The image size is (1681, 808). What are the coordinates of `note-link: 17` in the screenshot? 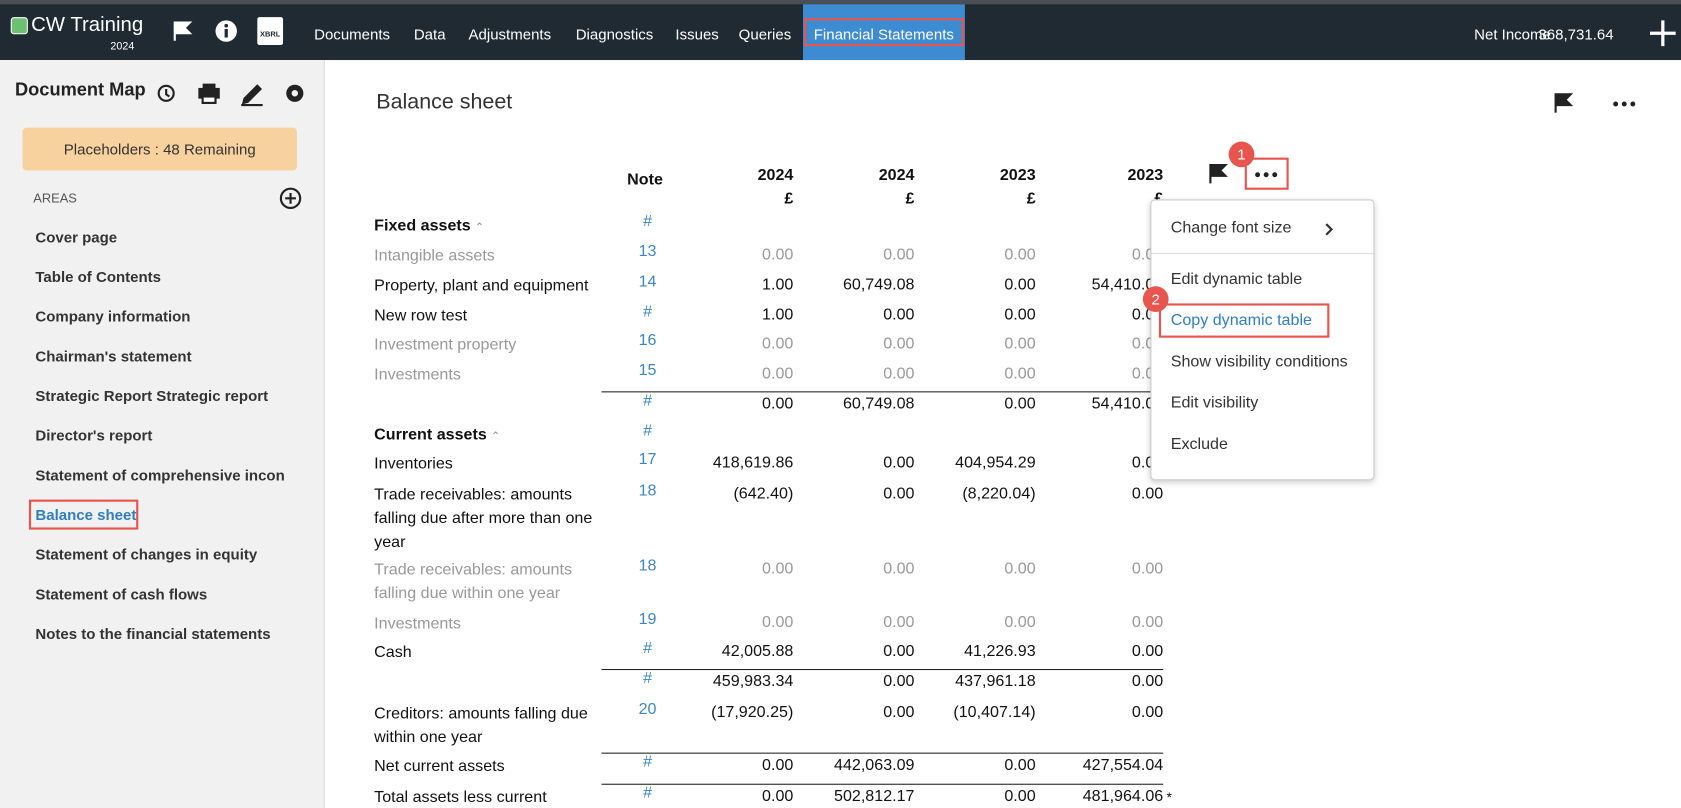 It's located at (647, 459).